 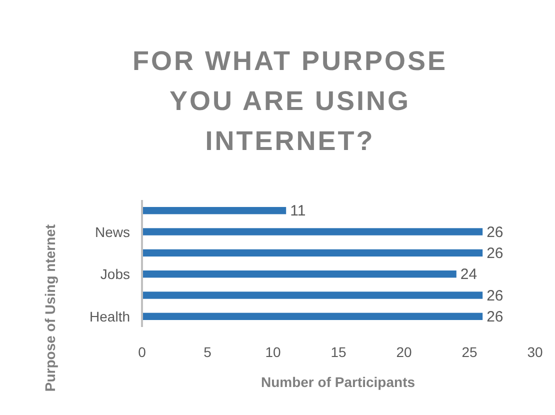 What do you see at coordinates (298, 211) in the screenshot?
I see `data-label: 11` at bounding box center [298, 211].